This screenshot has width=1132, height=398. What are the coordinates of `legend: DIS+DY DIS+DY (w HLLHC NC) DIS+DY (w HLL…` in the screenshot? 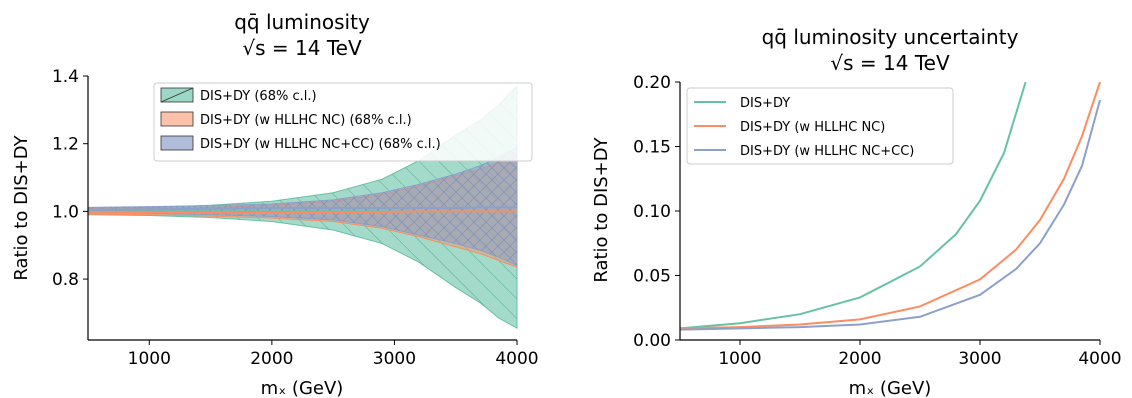 It's located at (820, 126).